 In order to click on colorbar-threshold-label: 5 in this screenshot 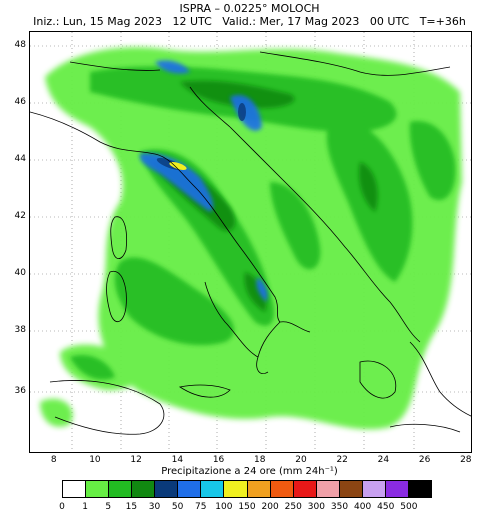, I will do `click(108, 507)`.